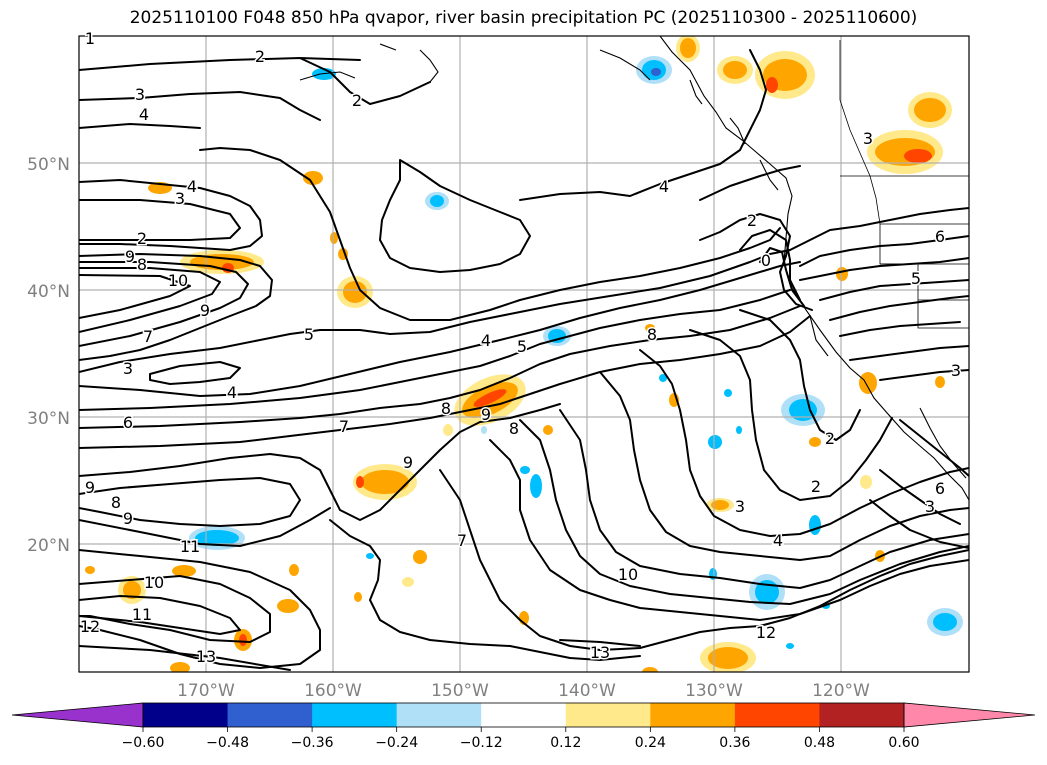 The image size is (1047, 765). Describe the element at coordinates (48, 292) in the screenshot. I see `lat-label-40n: 40°N` at that location.